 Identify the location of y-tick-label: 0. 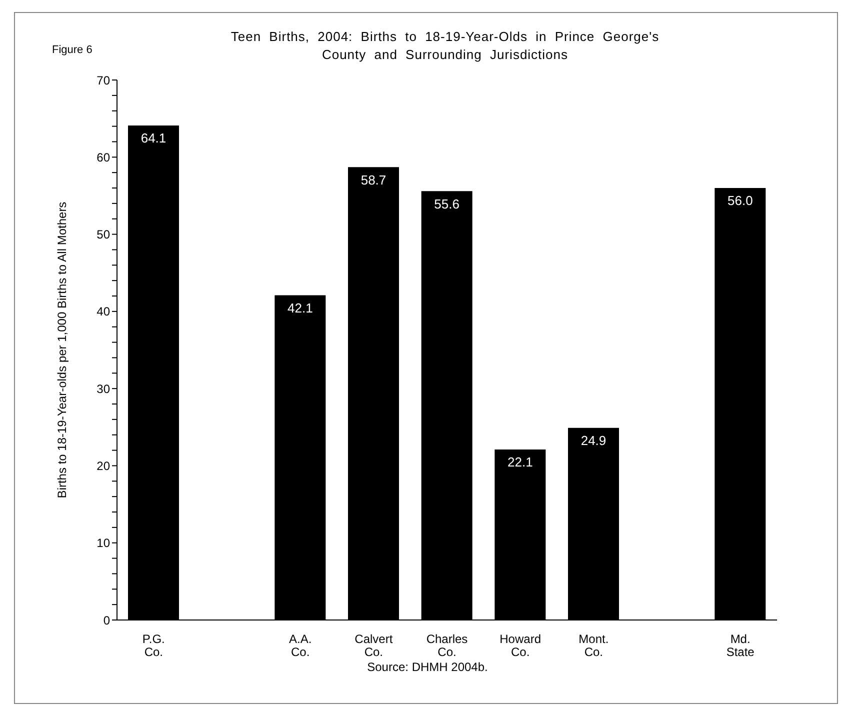
(106, 620).